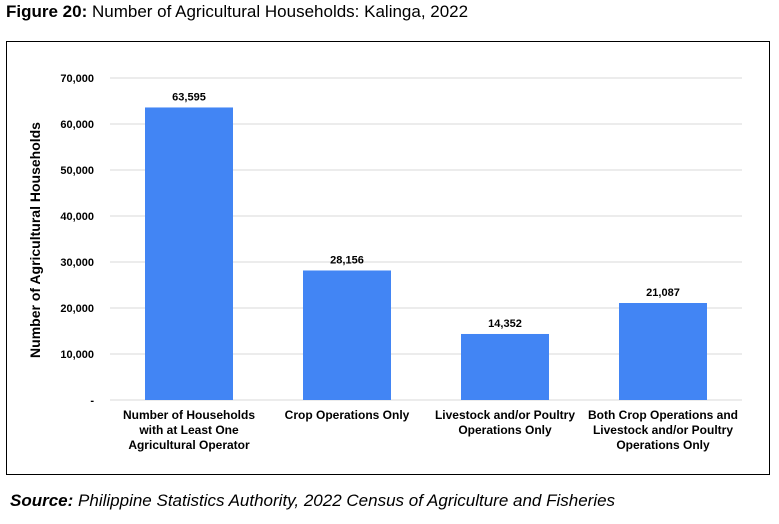 The image size is (779, 524). Describe the element at coordinates (47, 11) in the screenshot. I see `figure-label: Figure 20:` at that location.